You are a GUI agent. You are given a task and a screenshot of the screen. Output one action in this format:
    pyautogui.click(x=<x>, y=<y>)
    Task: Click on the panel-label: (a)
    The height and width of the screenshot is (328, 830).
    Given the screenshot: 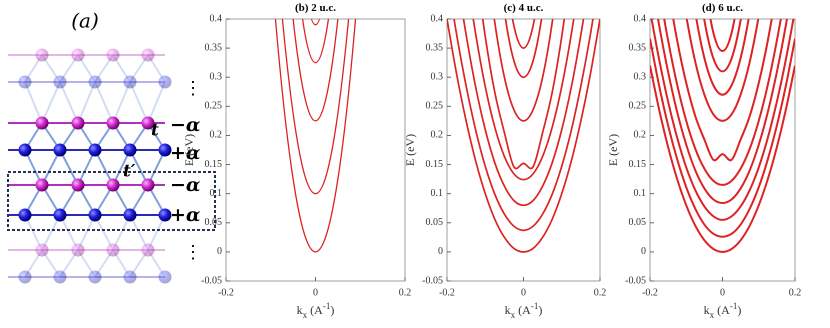 What is the action you would take?
    pyautogui.click(x=85, y=21)
    